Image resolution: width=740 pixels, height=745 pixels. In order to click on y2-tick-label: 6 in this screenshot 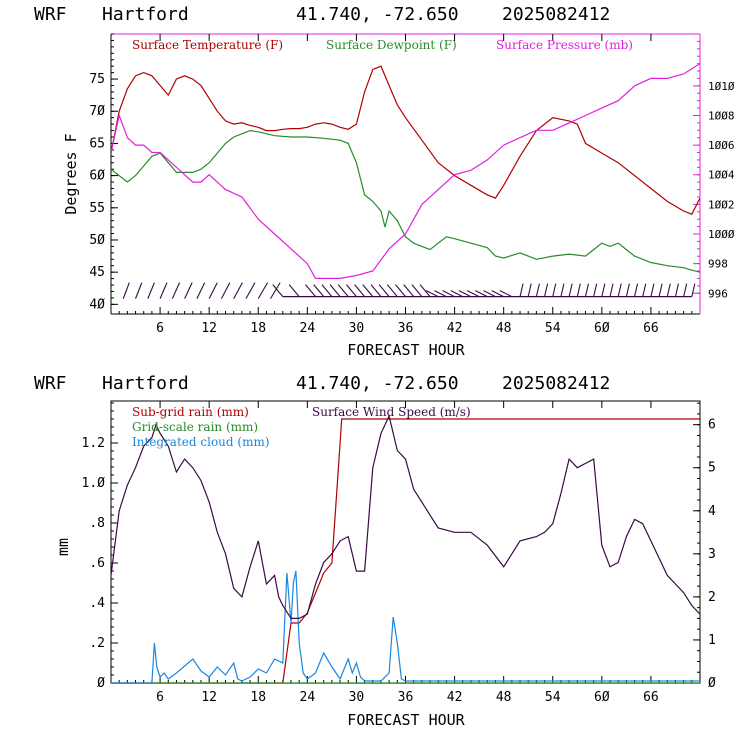, I will do `click(712, 425)`.